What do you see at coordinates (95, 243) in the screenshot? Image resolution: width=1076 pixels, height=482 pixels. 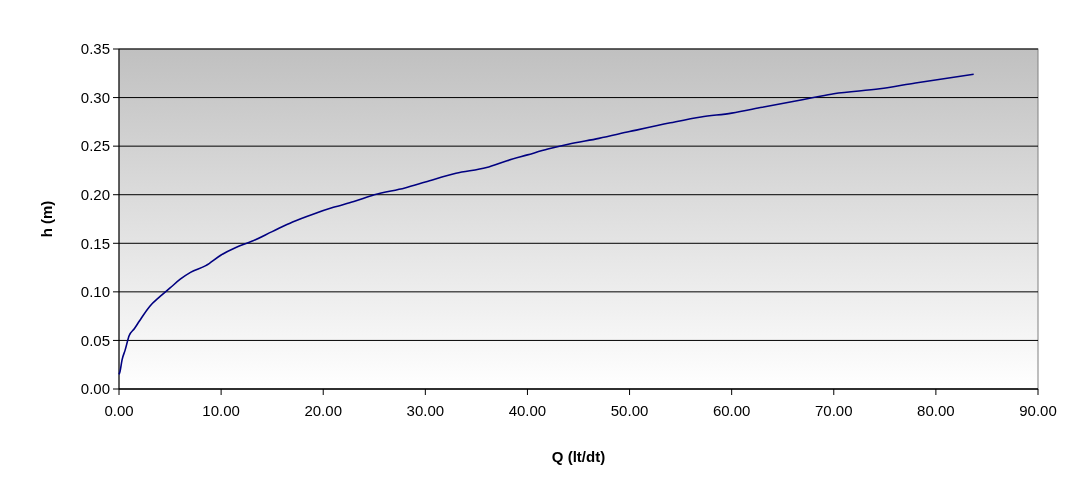 I see `y-tick-label: 0.15` at bounding box center [95, 243].